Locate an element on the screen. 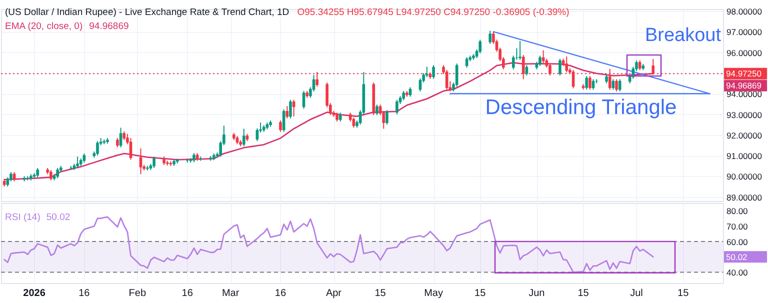 This screenshot has width=768, height=303. annotation: O95.34255 H95.67945 L94.97250 C94.97250 -0.36905 (-0.39%) is located at coordinates (433, 12).